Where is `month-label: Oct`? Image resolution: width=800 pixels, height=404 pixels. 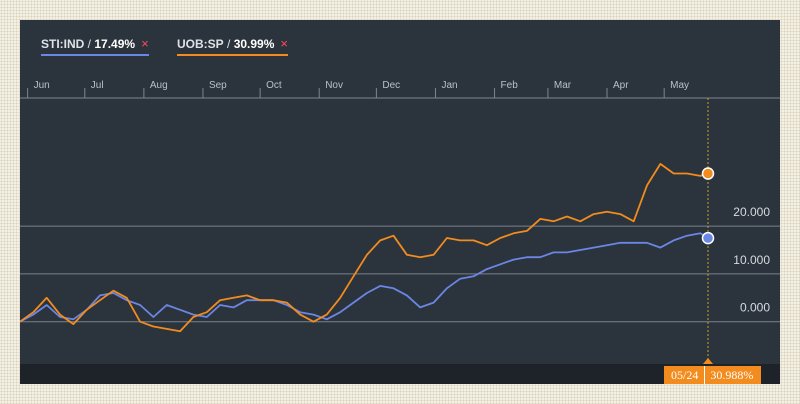
month-label: Oct is located at coordinates (274, 85).